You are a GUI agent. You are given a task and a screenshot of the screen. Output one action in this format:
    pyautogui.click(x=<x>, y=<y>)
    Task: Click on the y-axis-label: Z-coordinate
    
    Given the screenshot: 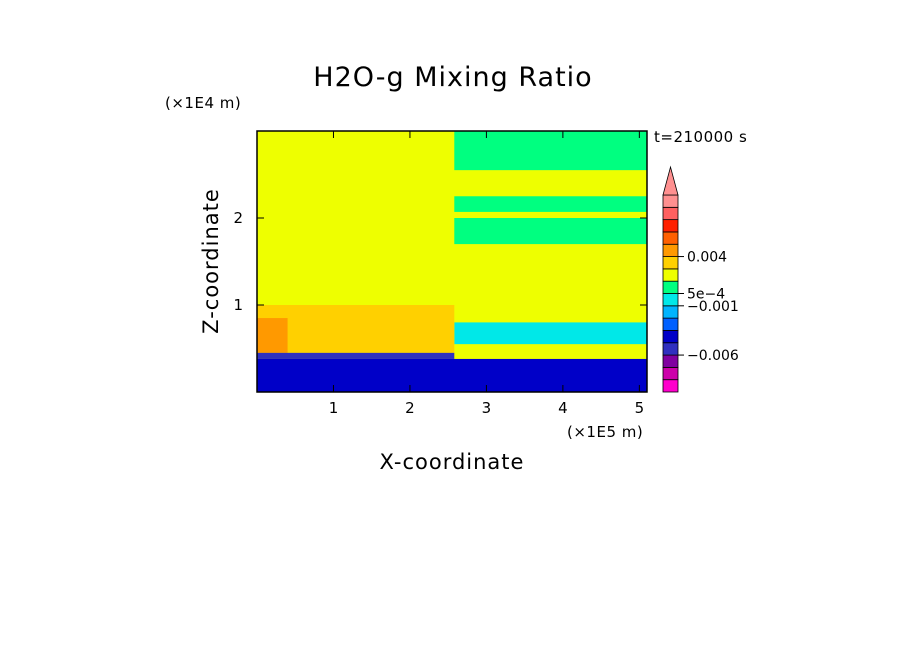 What is the action you would take?
    pyautogui.click(x=211, y=261)
    